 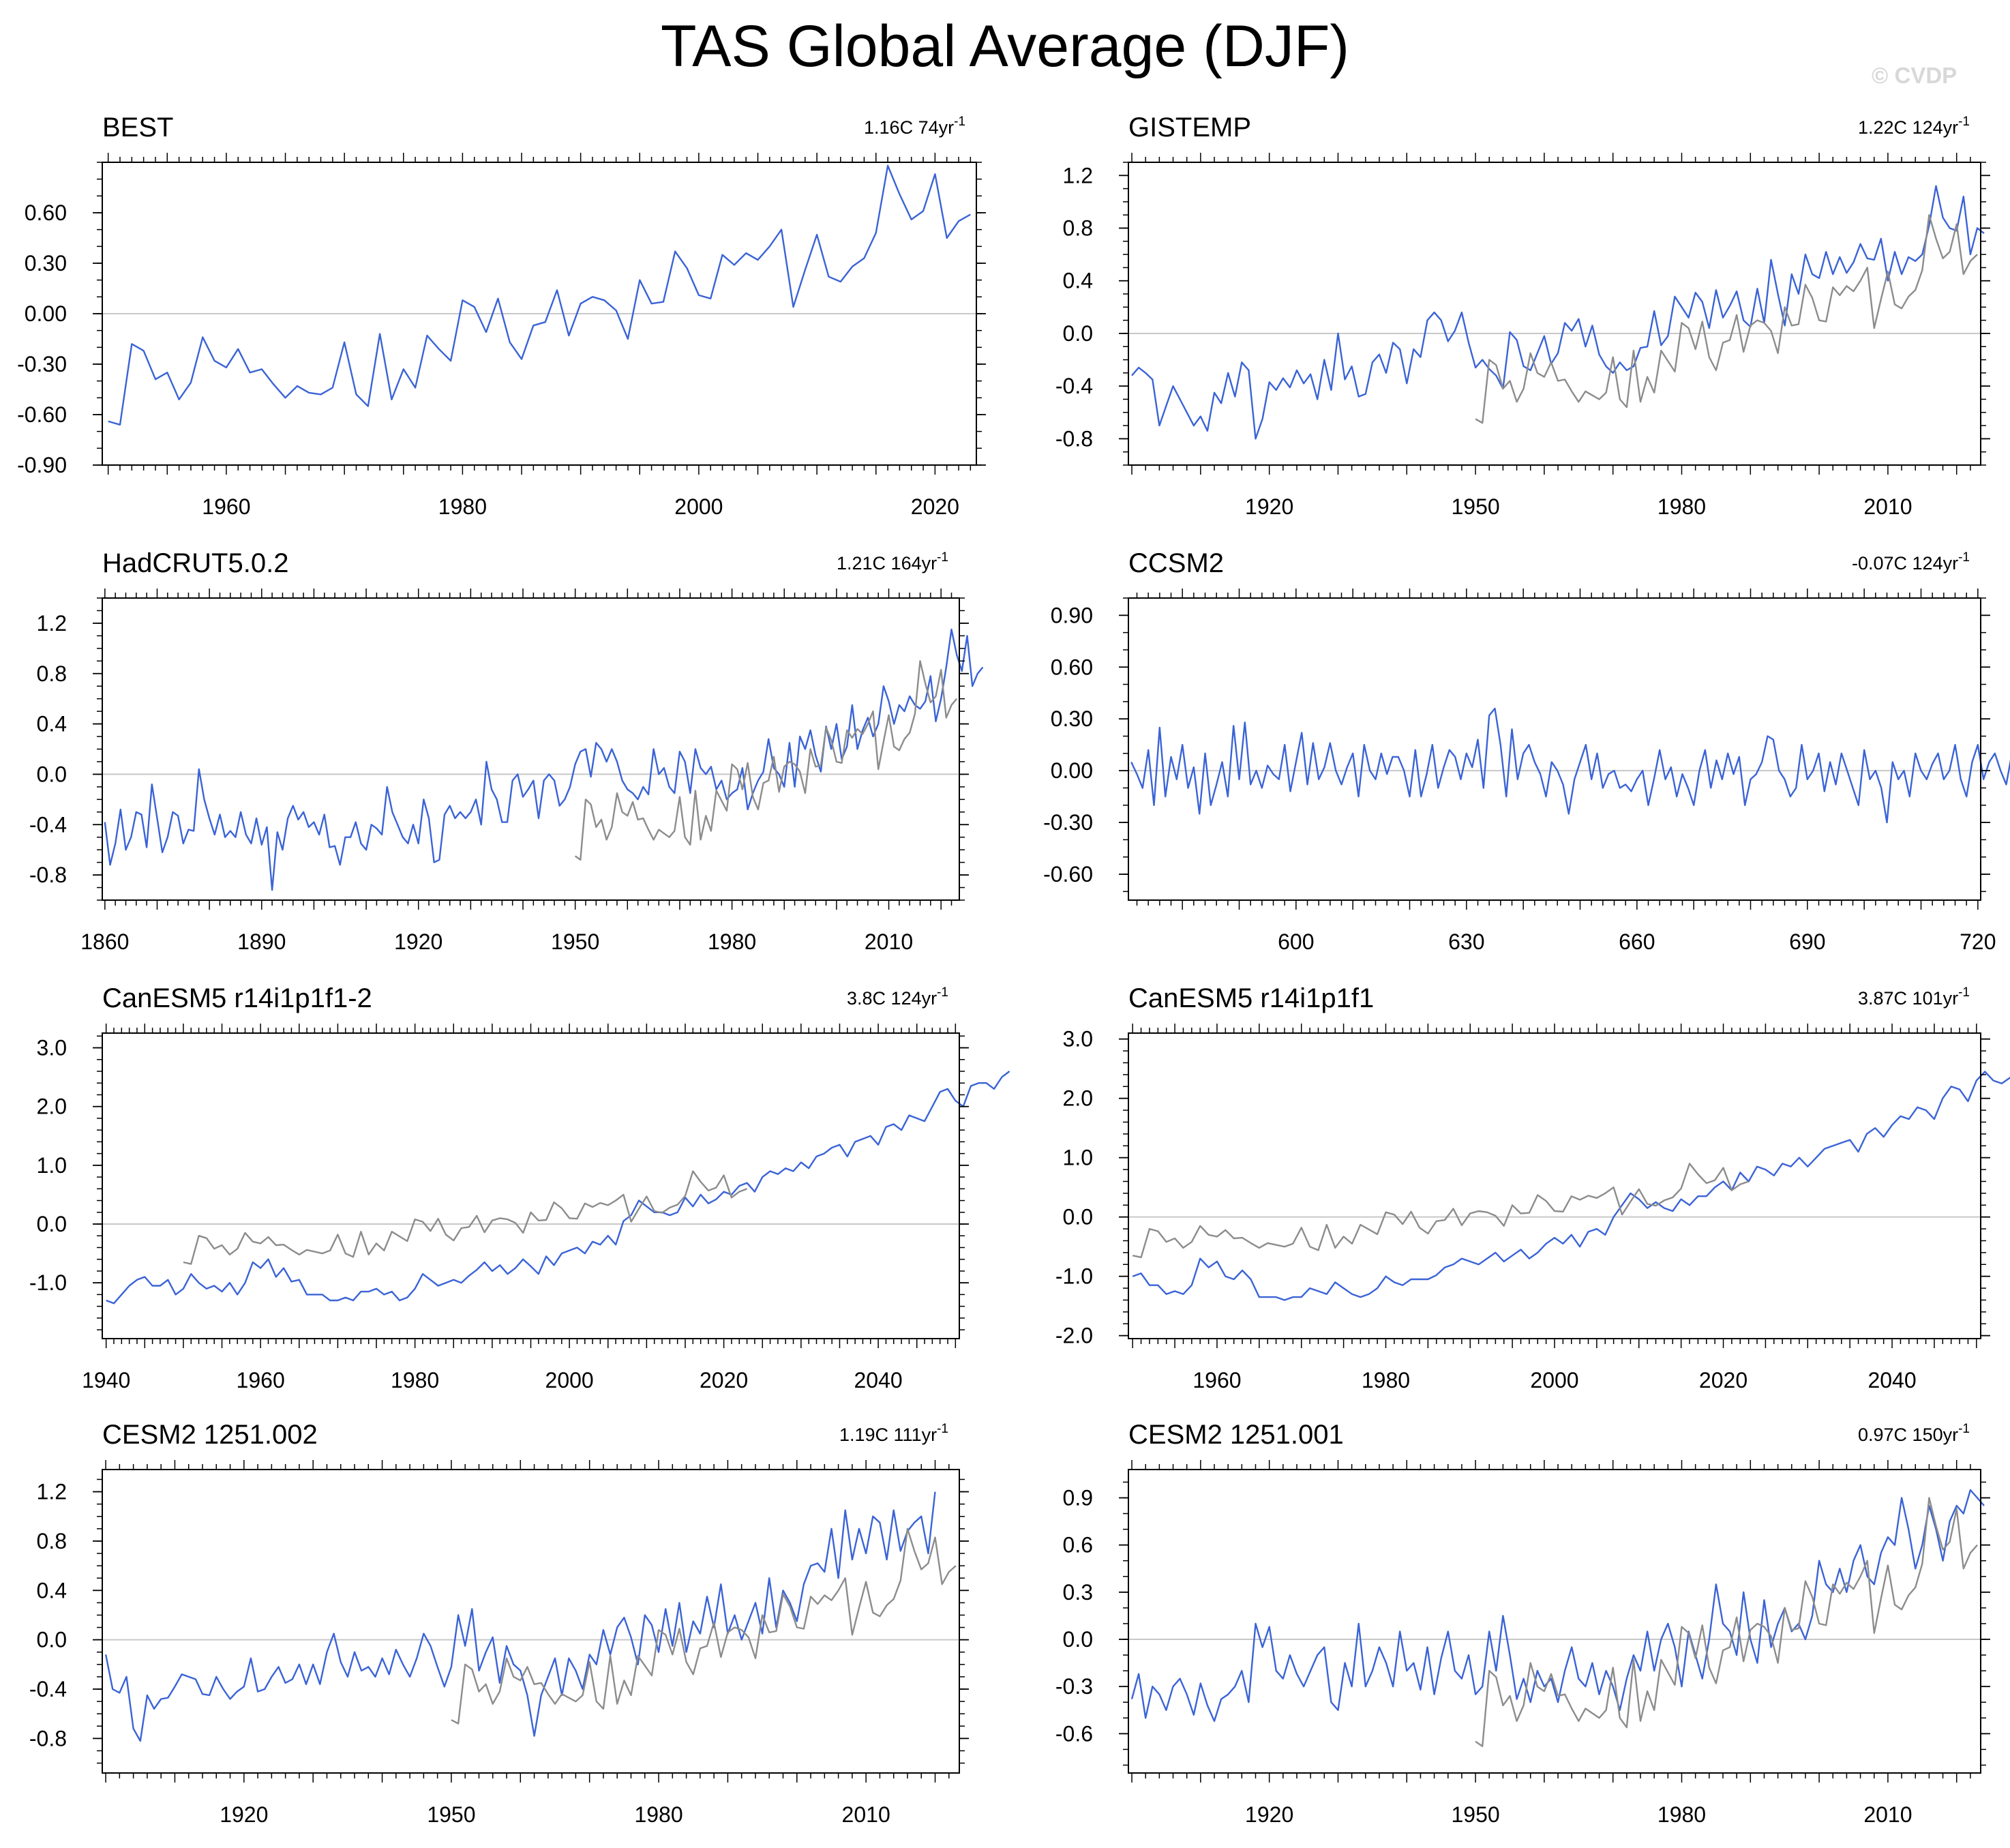 What do you see at coordinates (46, 313) in the screenshot?
I see `y-tick-label: 0.00` at bounding box center [46, 313].